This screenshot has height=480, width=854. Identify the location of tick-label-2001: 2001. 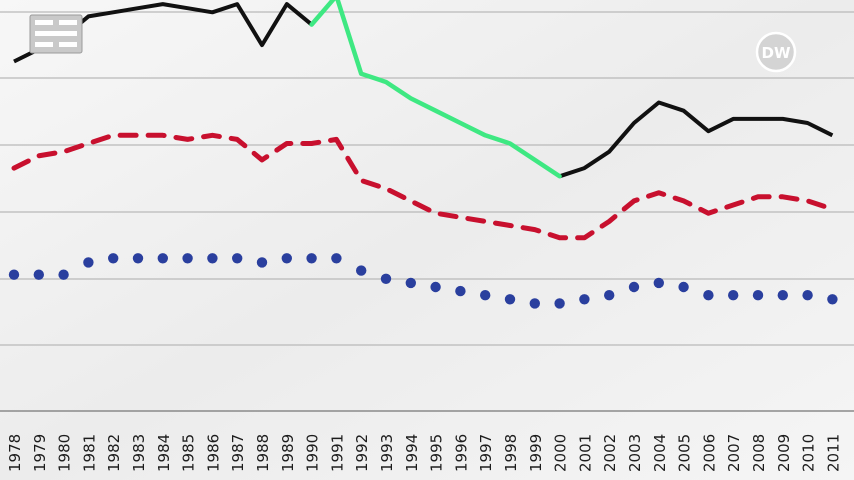
(585, 453).